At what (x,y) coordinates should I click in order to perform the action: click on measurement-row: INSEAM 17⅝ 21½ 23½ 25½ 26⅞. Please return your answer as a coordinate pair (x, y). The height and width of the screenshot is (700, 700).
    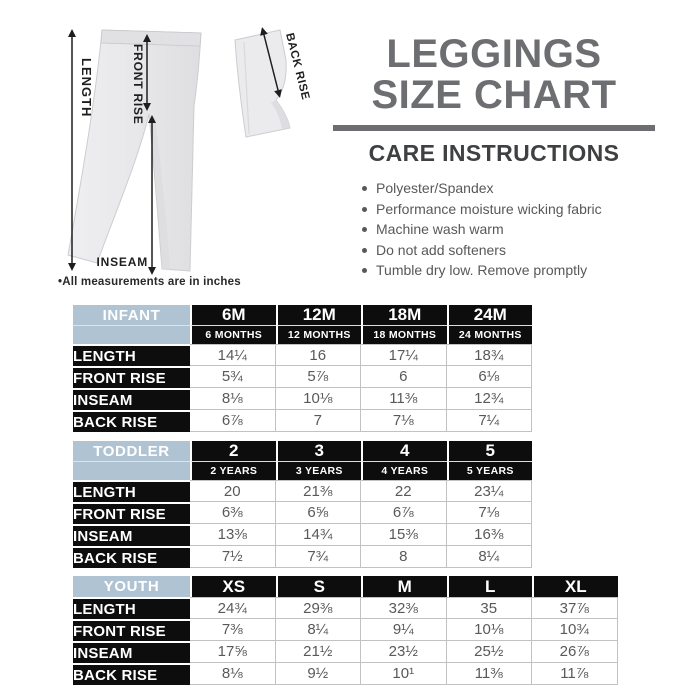
    Looking at the image, I should click on (345, 652).